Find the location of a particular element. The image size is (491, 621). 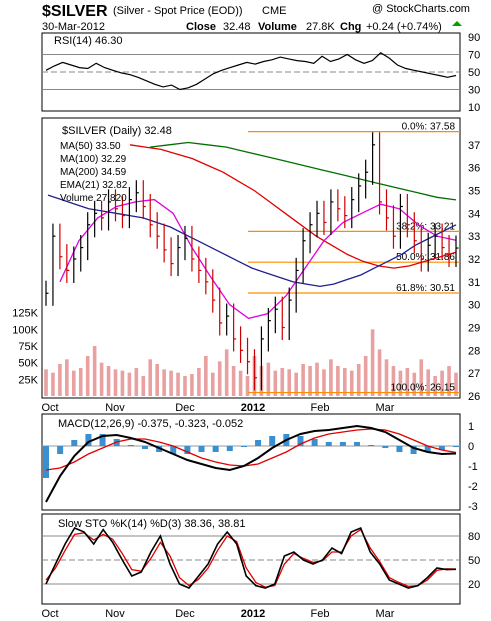

volume-tick-label: 75K is located at coordinates (28, 347).